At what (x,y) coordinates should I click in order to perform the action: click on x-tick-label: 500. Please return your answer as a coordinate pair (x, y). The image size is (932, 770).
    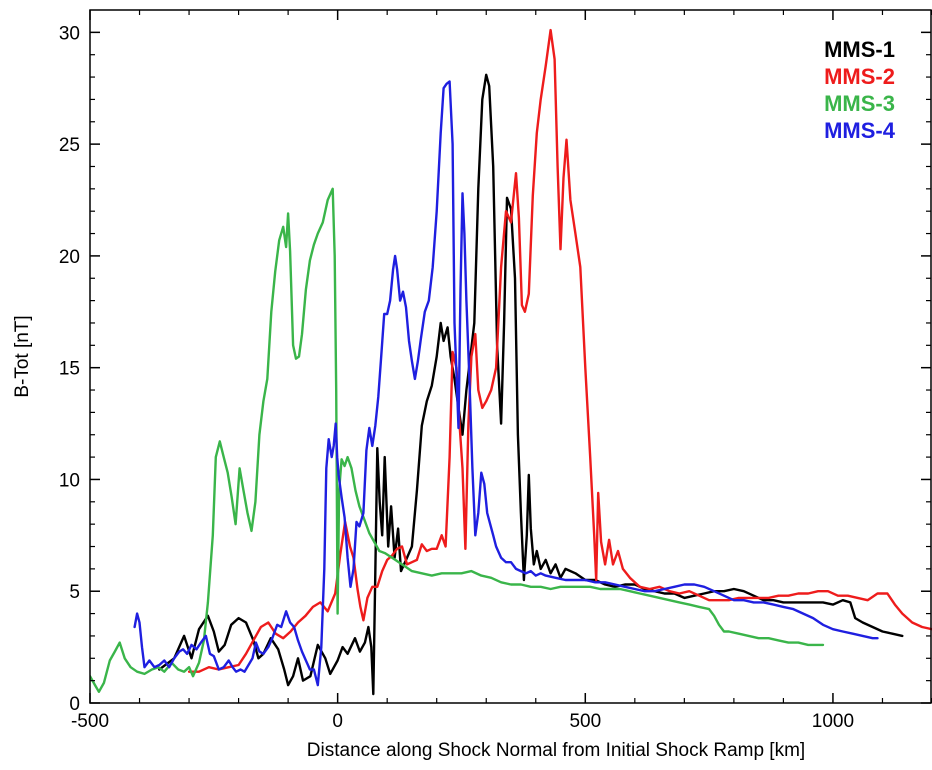
    Looking at the image, I should click on (585, 721).